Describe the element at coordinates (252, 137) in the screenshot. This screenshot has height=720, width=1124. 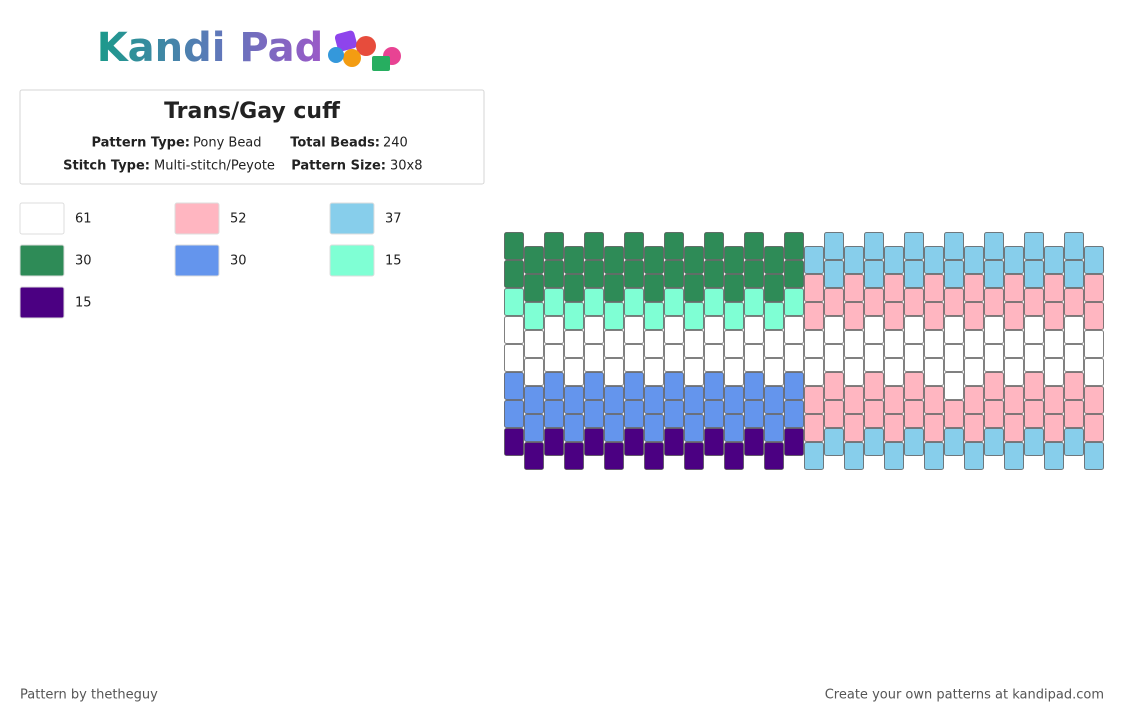
I see `info-box` at that location.